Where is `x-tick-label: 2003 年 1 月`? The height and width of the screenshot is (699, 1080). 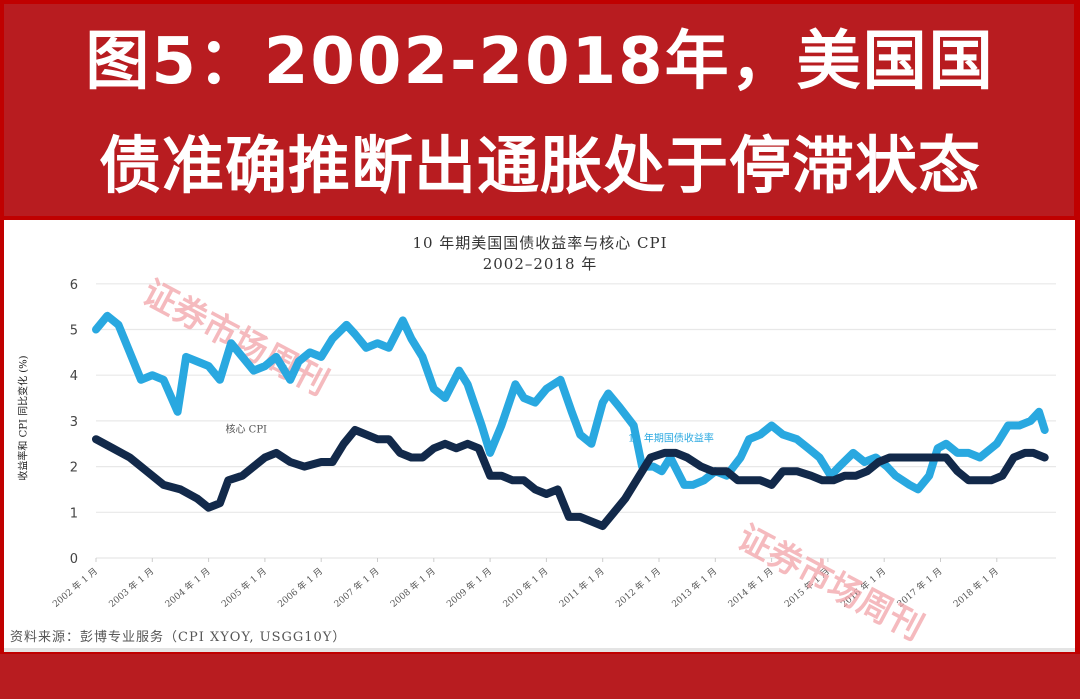
x-tick-label: 2003 年 1 月 is located at coordinates (131, 587).